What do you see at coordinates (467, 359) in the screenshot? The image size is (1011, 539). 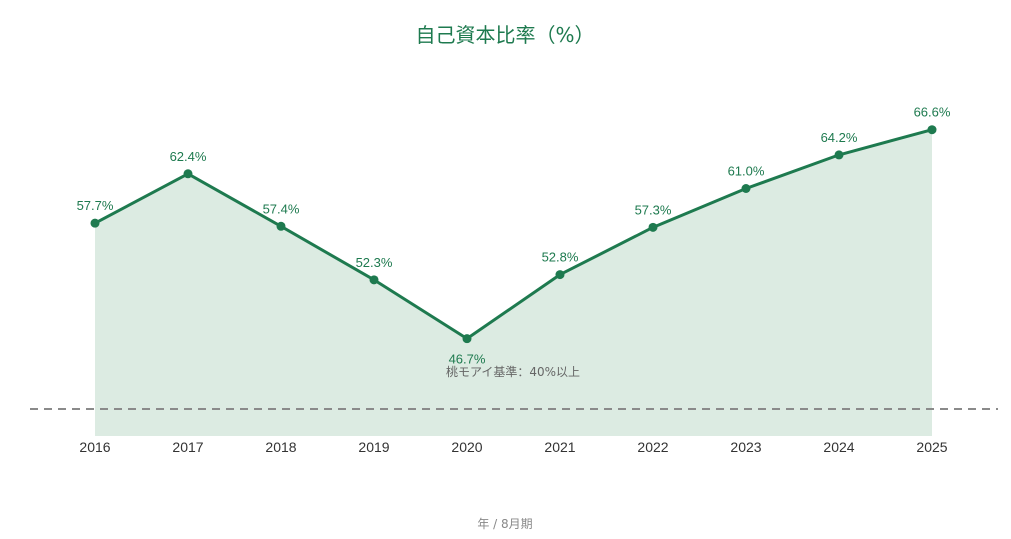 I see `data-label-2020: 46.7%` at bounding box center [467, 359].